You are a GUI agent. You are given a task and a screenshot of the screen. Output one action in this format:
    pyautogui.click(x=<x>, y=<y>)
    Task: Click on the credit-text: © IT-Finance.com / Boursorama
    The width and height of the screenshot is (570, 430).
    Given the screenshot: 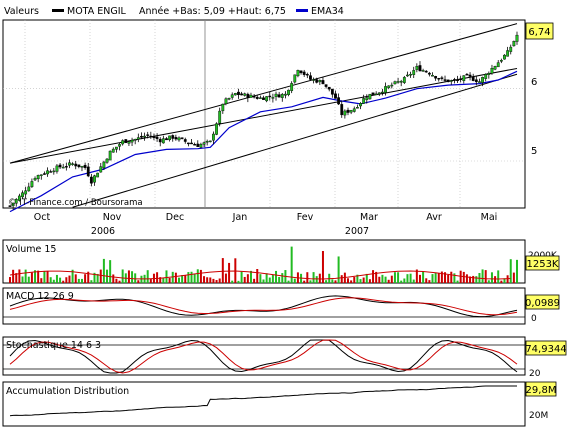 What is the action you would take?
    pyautogui.click(x=75, y=203)
    